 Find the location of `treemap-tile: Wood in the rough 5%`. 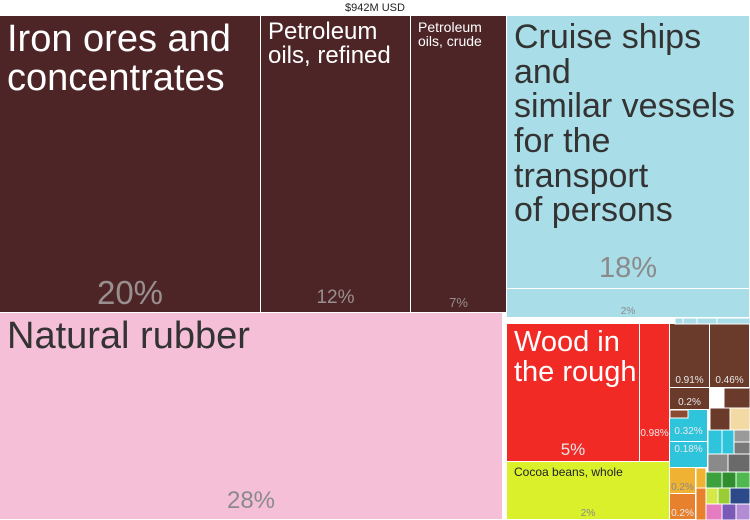

treemap-tile: Wood in the rough 5% is located at coordinates (573, 393).